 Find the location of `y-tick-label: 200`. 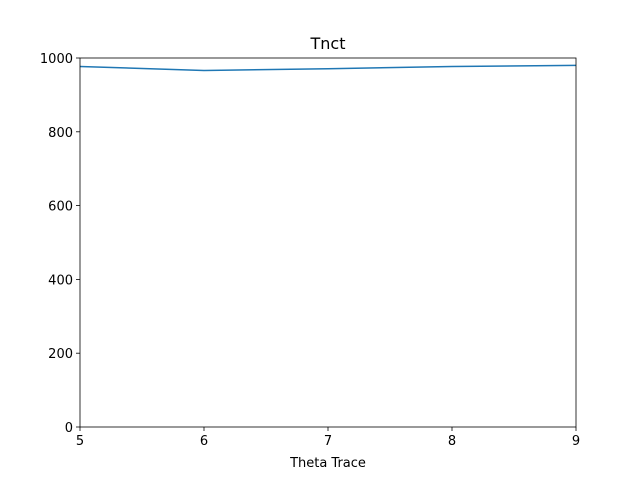

y-tick-label: 200 is located at coordinates (60, 354).